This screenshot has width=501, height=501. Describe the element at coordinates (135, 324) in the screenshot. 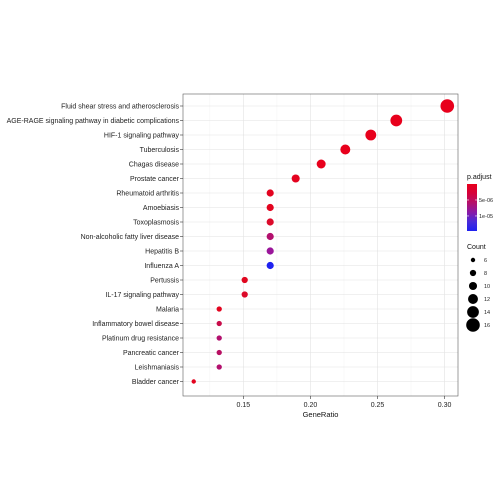

I see `y-tick-label: Inflammatory bowel disease` at that location.